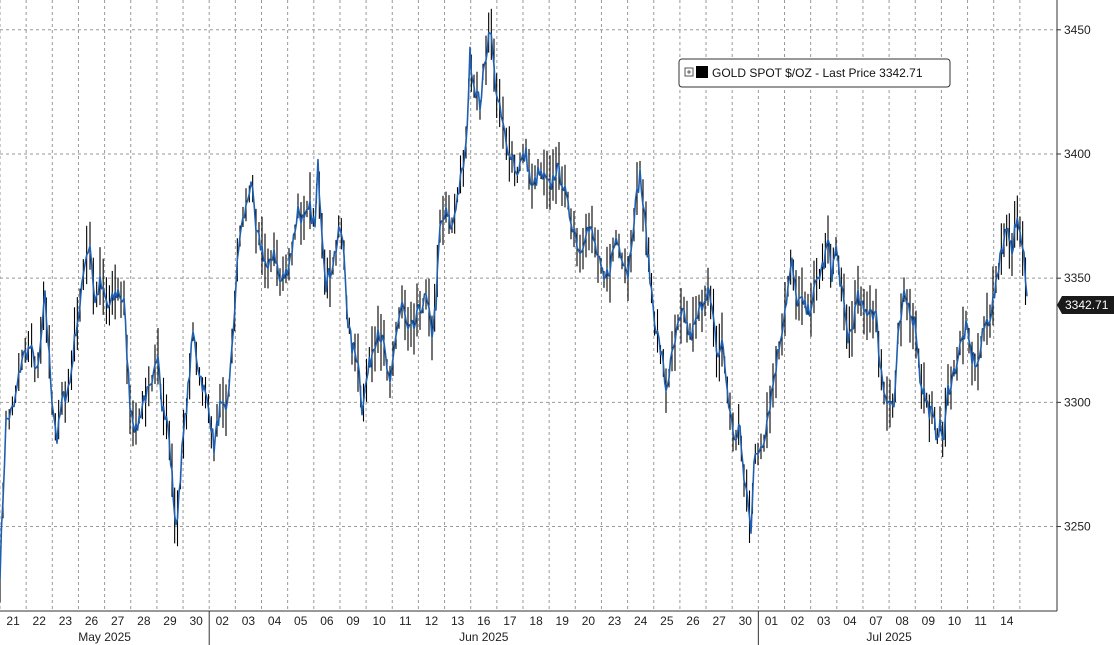 This screenshot has width=1114, height=645. Describe the element at coordinates (702, 72) in the screenshot. I see `legend-swatch` at that location.